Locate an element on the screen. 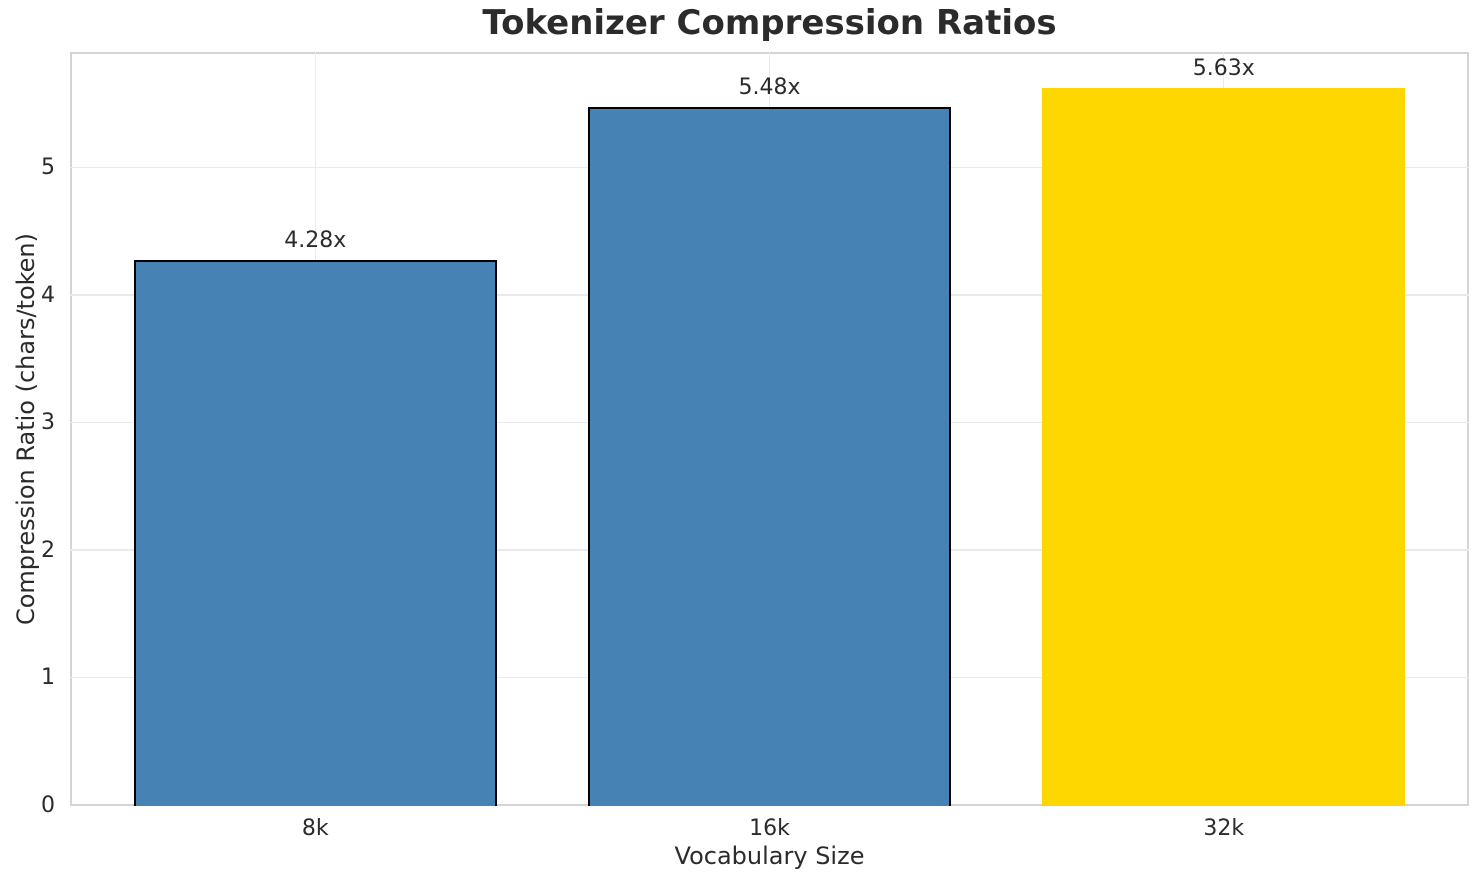 This screenshot has height=885, width=1483. plot-spine-left is located at coordinates (71, 429).